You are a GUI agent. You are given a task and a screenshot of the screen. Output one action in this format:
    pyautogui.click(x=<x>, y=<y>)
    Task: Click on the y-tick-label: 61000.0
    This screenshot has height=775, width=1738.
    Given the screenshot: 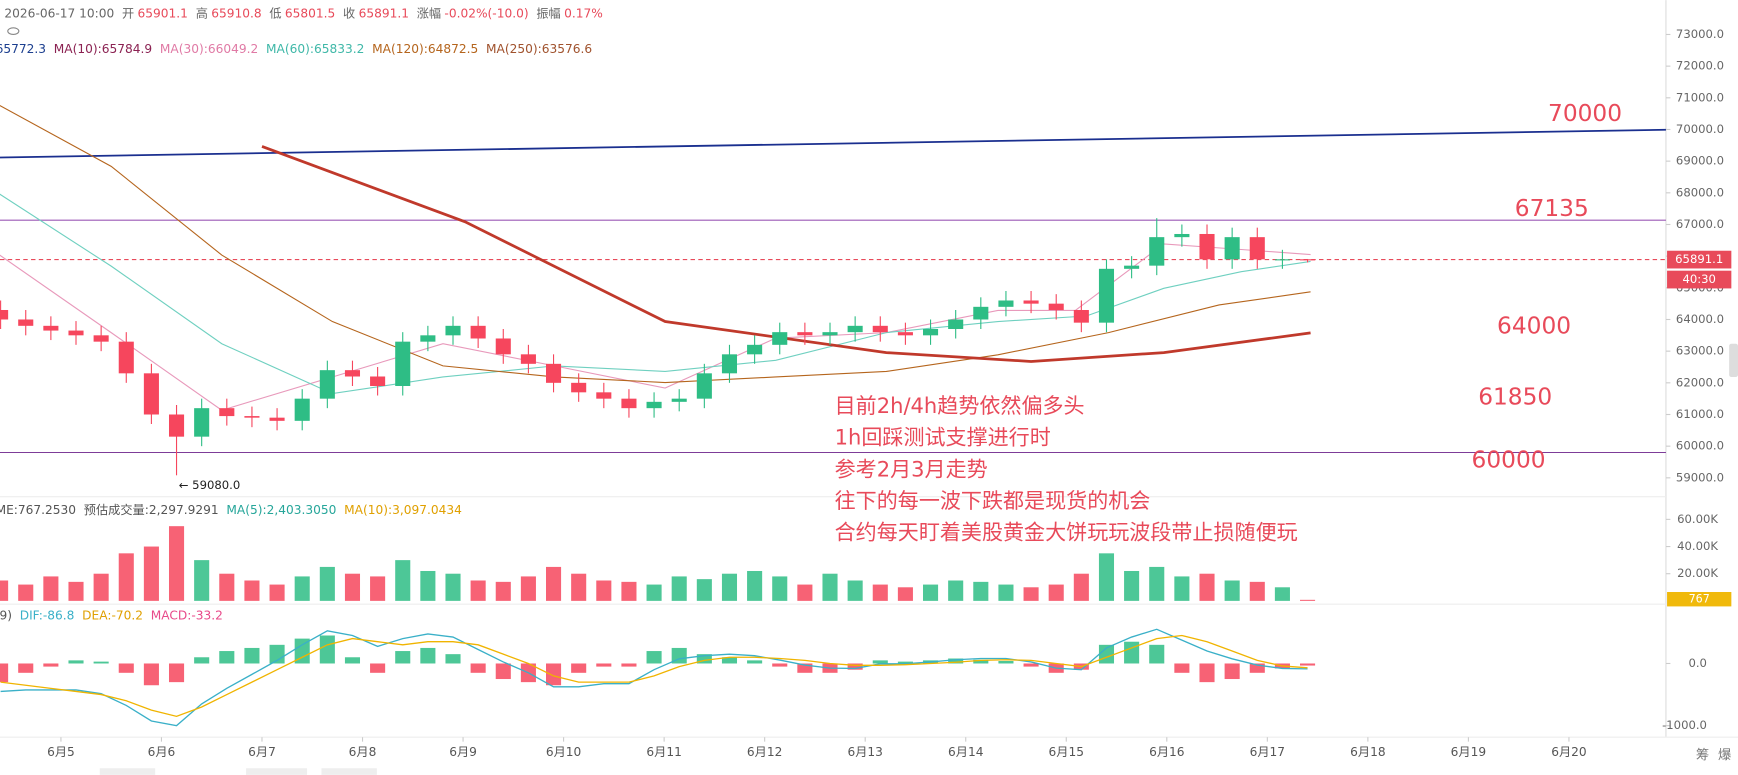 What is the action you would take?
    pyautogui.click(x=1700, y=414)
    